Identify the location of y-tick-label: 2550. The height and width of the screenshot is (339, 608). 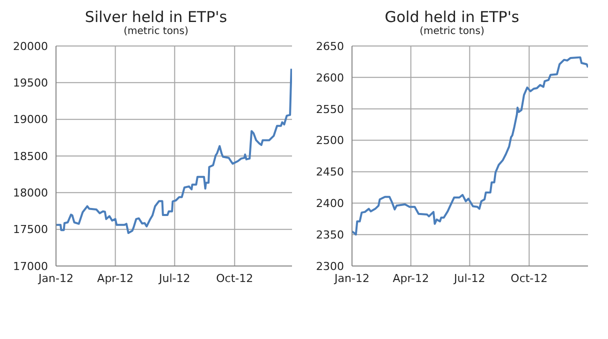
(330, 109).